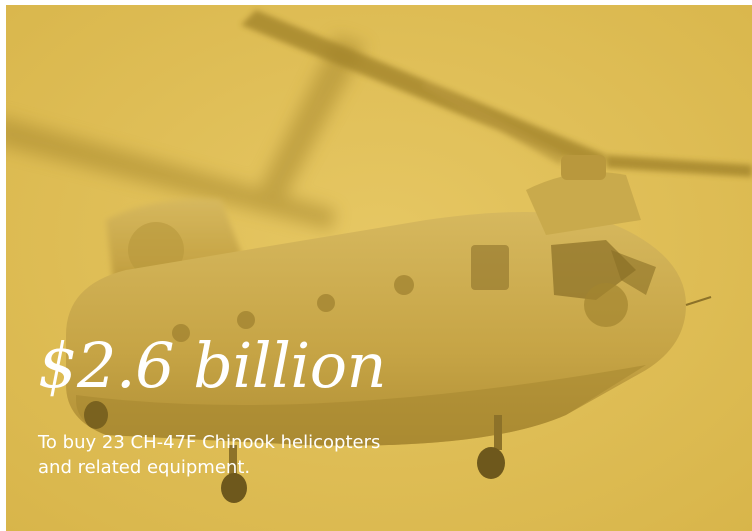  Describe the element at coordinates (144, 467) in the screenshot. I see `caption-line-2: and related equipment.` at that location.